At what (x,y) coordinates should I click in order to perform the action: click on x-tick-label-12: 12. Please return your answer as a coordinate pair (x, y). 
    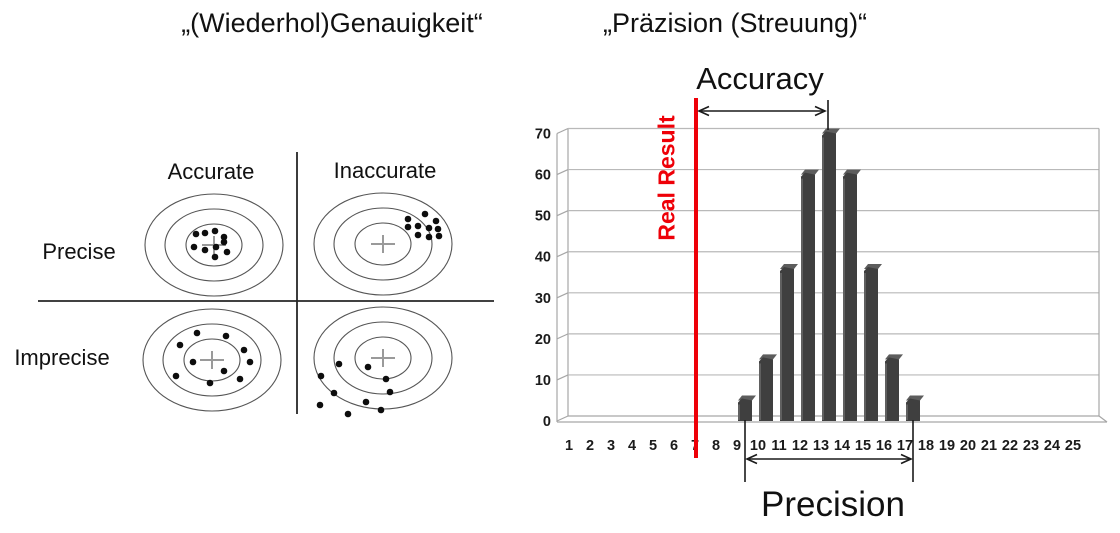
    Looking at the image, I should click on (800, 446).